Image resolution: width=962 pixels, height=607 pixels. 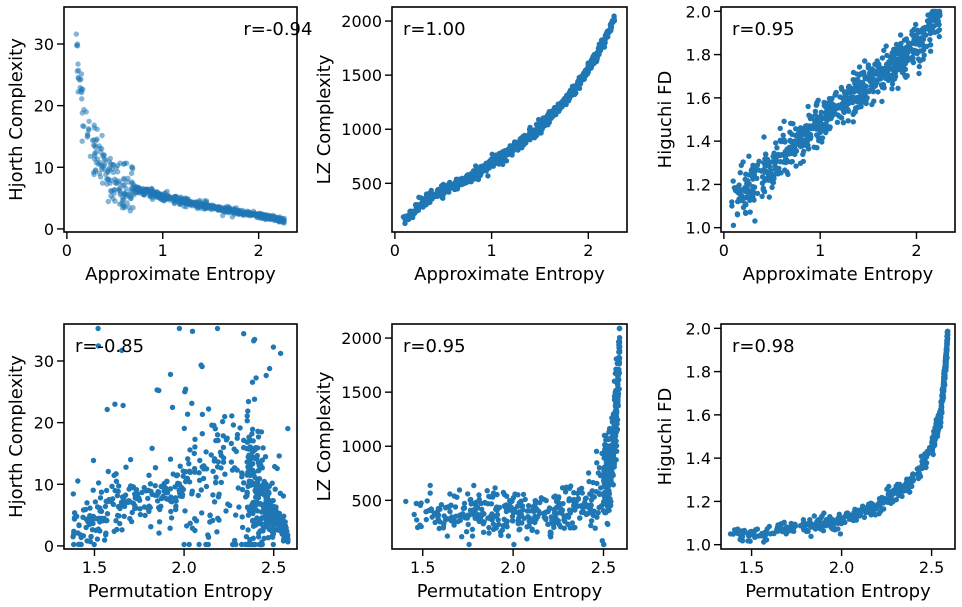 I want to click on x-axis-label: Approximate Entropy, so click(x=509, y=274).